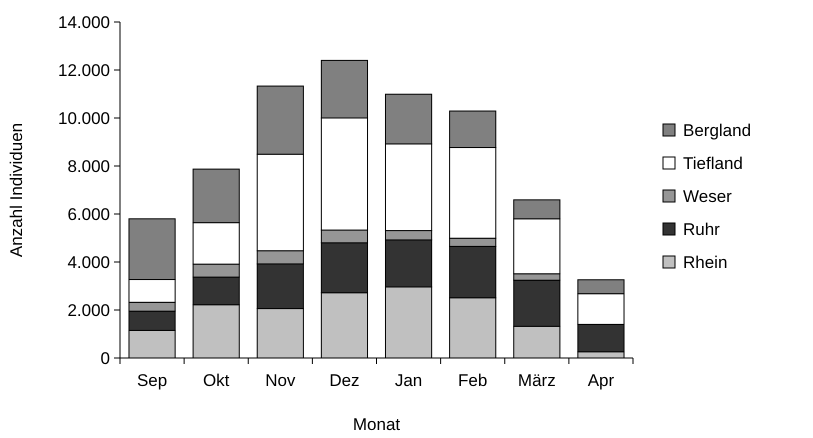 The image size is (813, 438). I want to click on y-tick-label: 14.000, so click(84, 22).